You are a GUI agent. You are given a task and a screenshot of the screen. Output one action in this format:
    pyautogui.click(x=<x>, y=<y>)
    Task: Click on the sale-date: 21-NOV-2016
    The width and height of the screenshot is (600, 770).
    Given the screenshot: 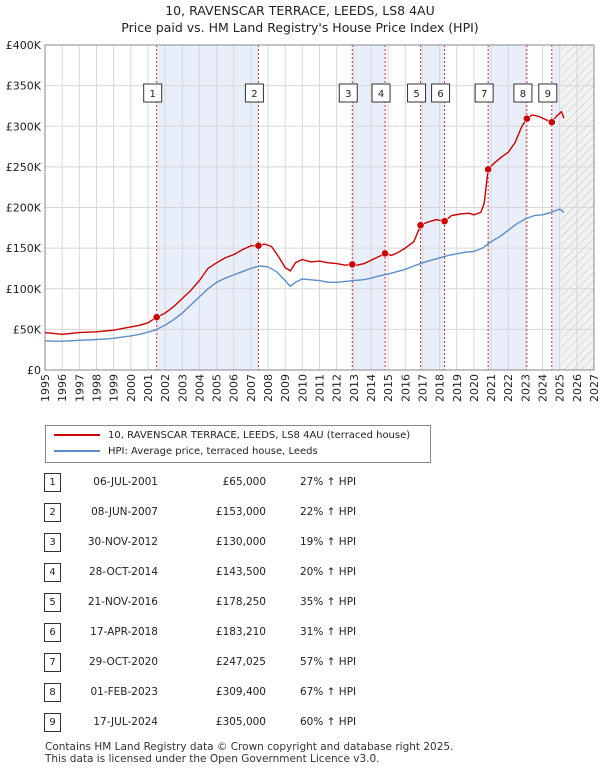 What is the action you would take?
    pyautogui.click(x=122, y=602)
    